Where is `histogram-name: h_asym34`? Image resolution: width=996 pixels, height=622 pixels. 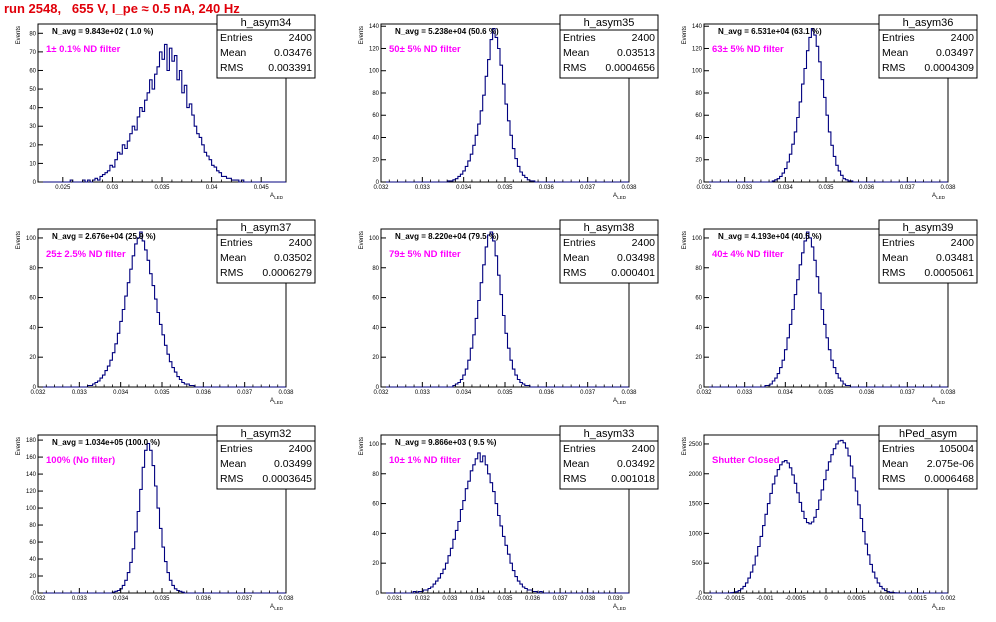
histogram-name: h_asym34 is located at coordinates (266, 23).